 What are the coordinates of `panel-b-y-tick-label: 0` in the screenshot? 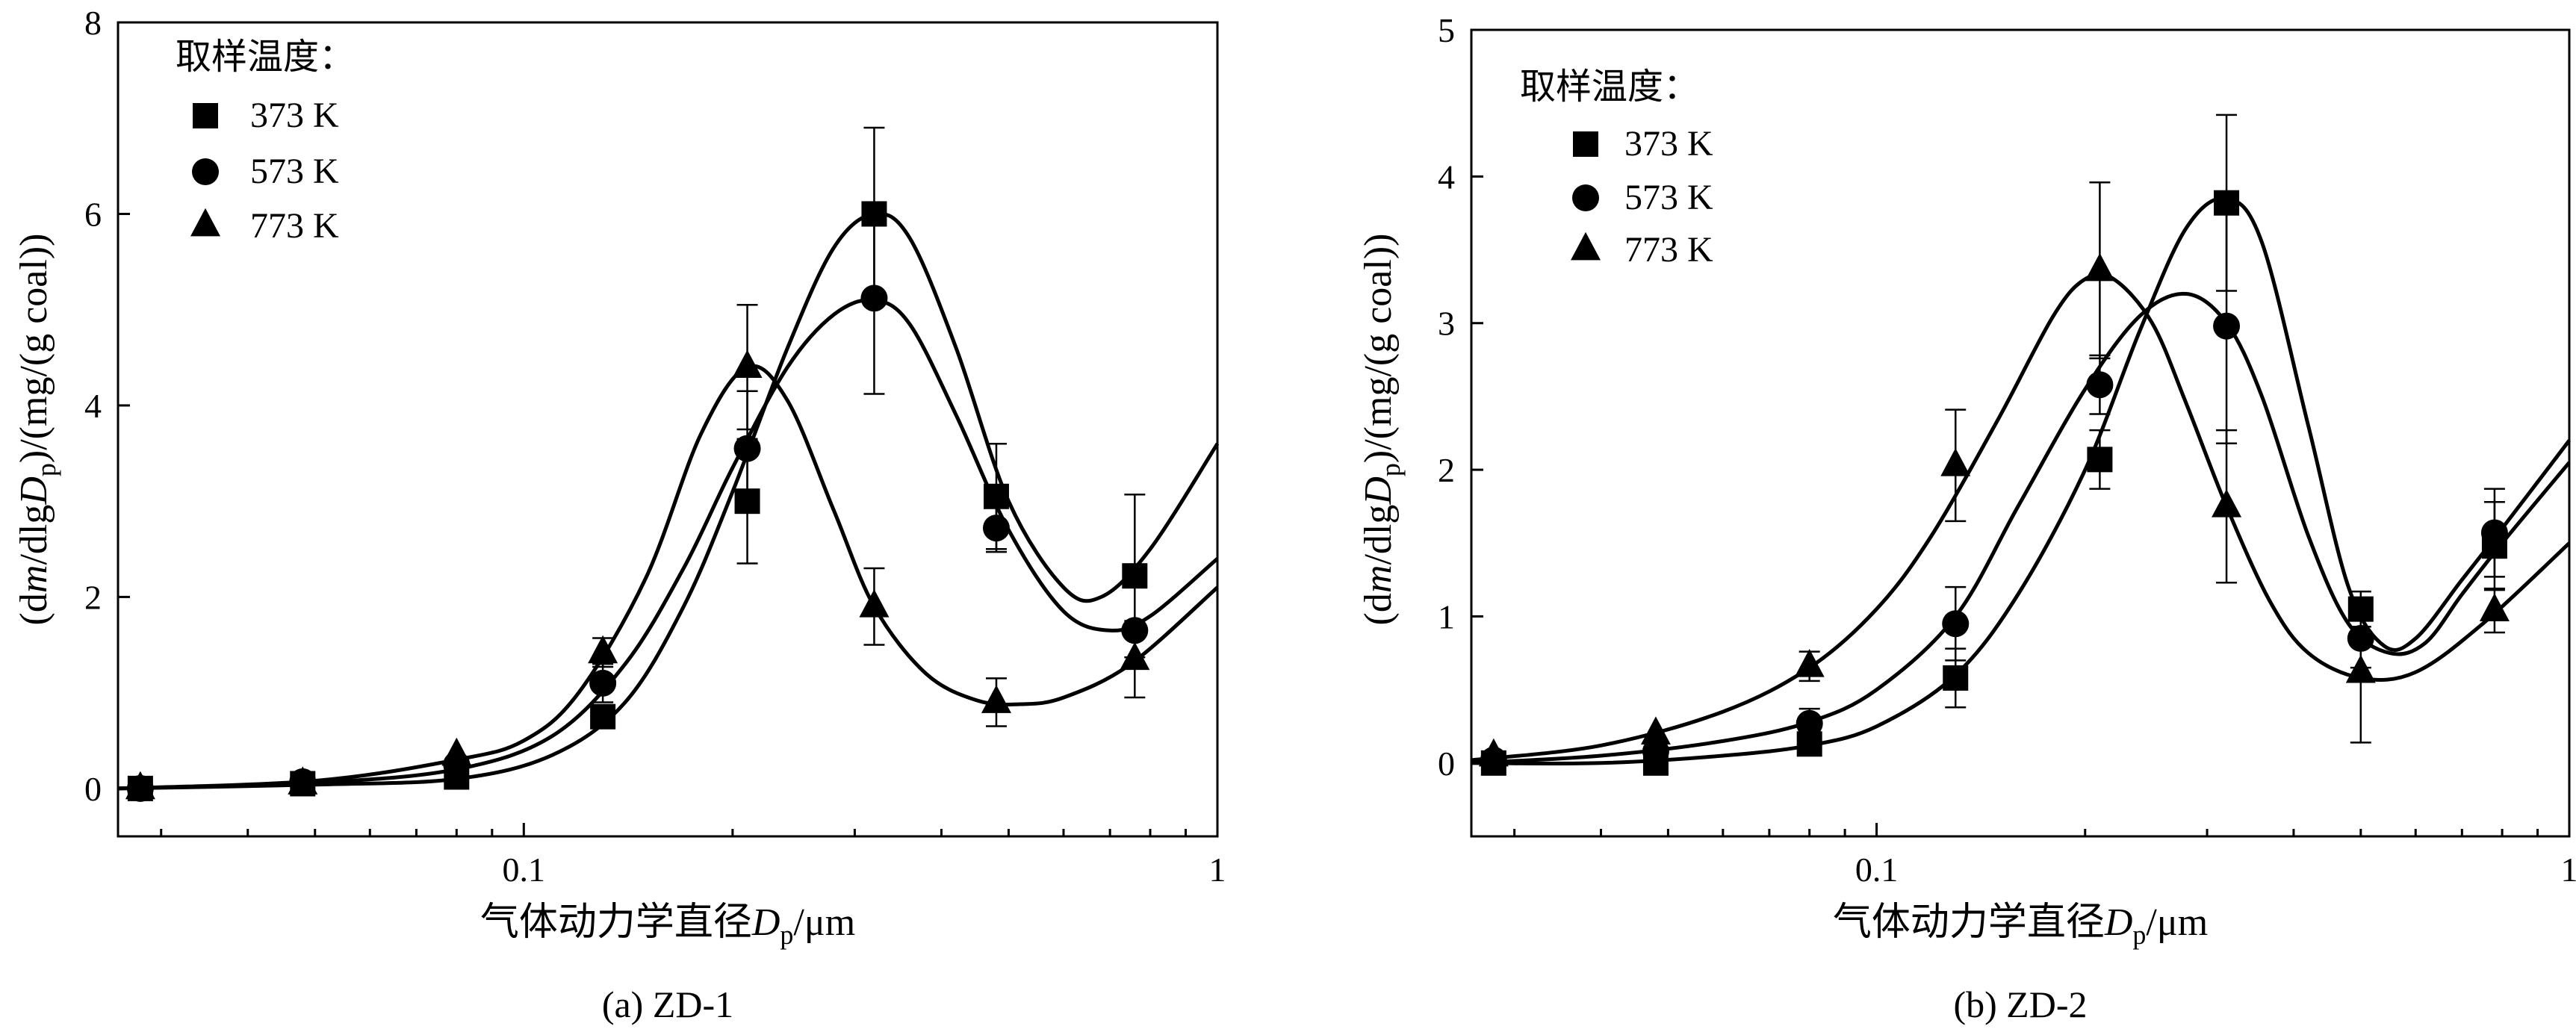 It's located at (1446, 764).